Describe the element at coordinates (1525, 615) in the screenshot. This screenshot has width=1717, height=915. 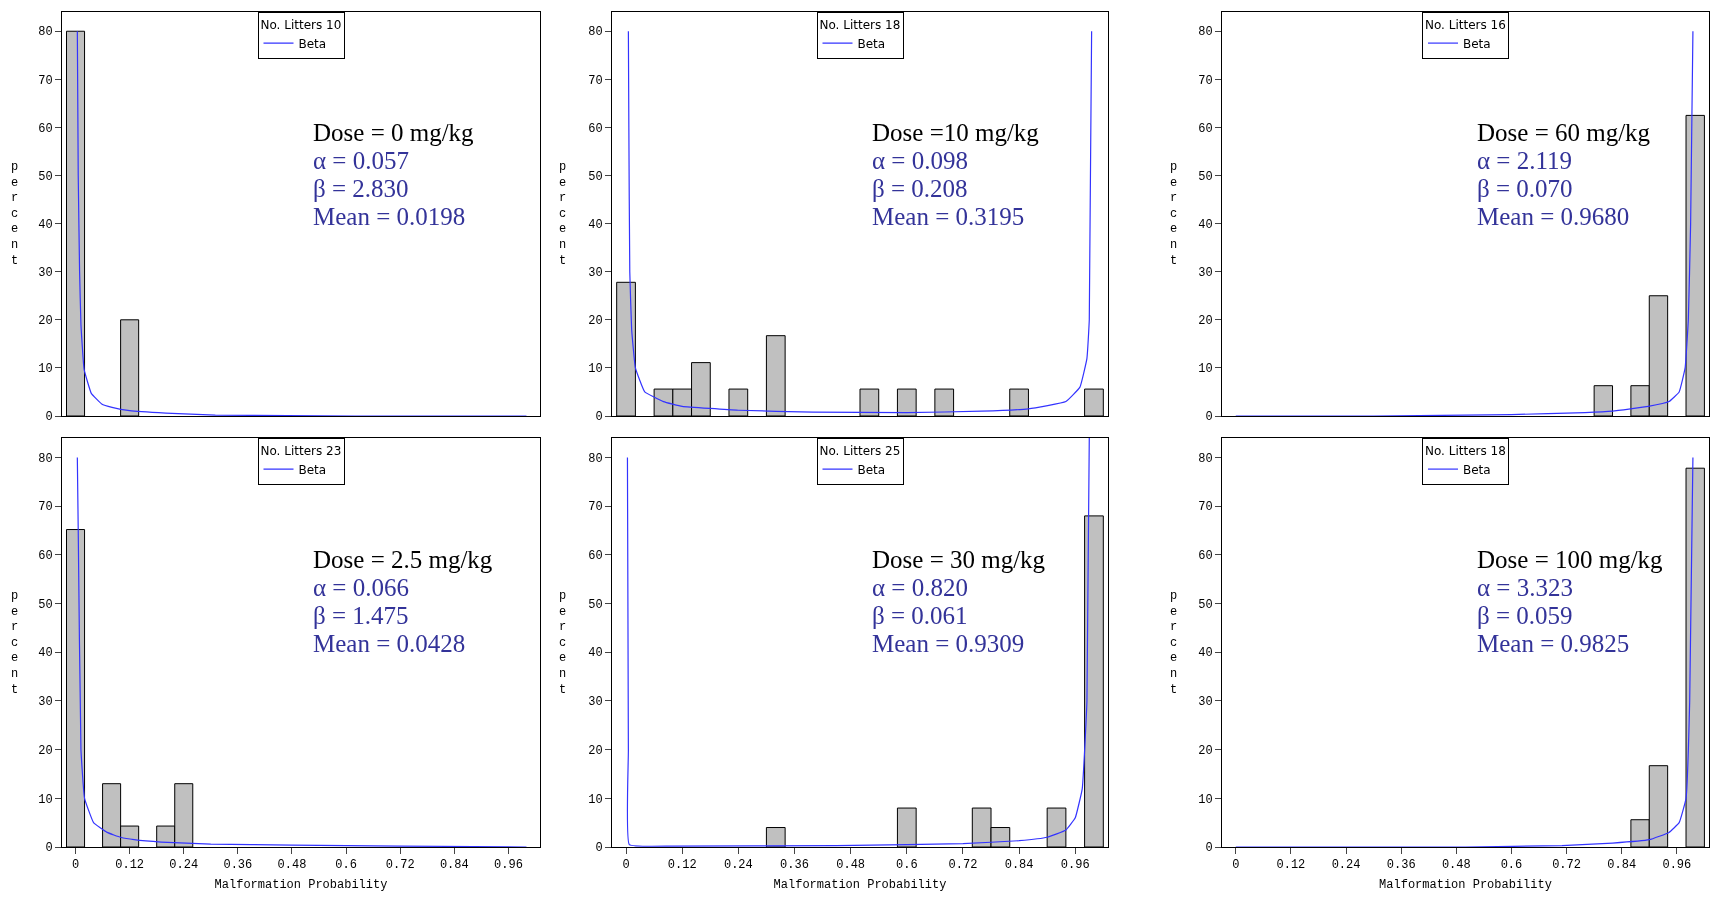
I see `annotation: β = 0.059` at that location.